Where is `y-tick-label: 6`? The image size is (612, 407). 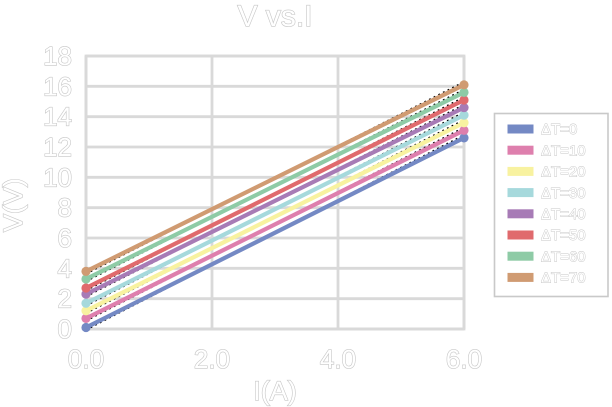 y-tick-label: 6 is located at coordinates (65, 238).